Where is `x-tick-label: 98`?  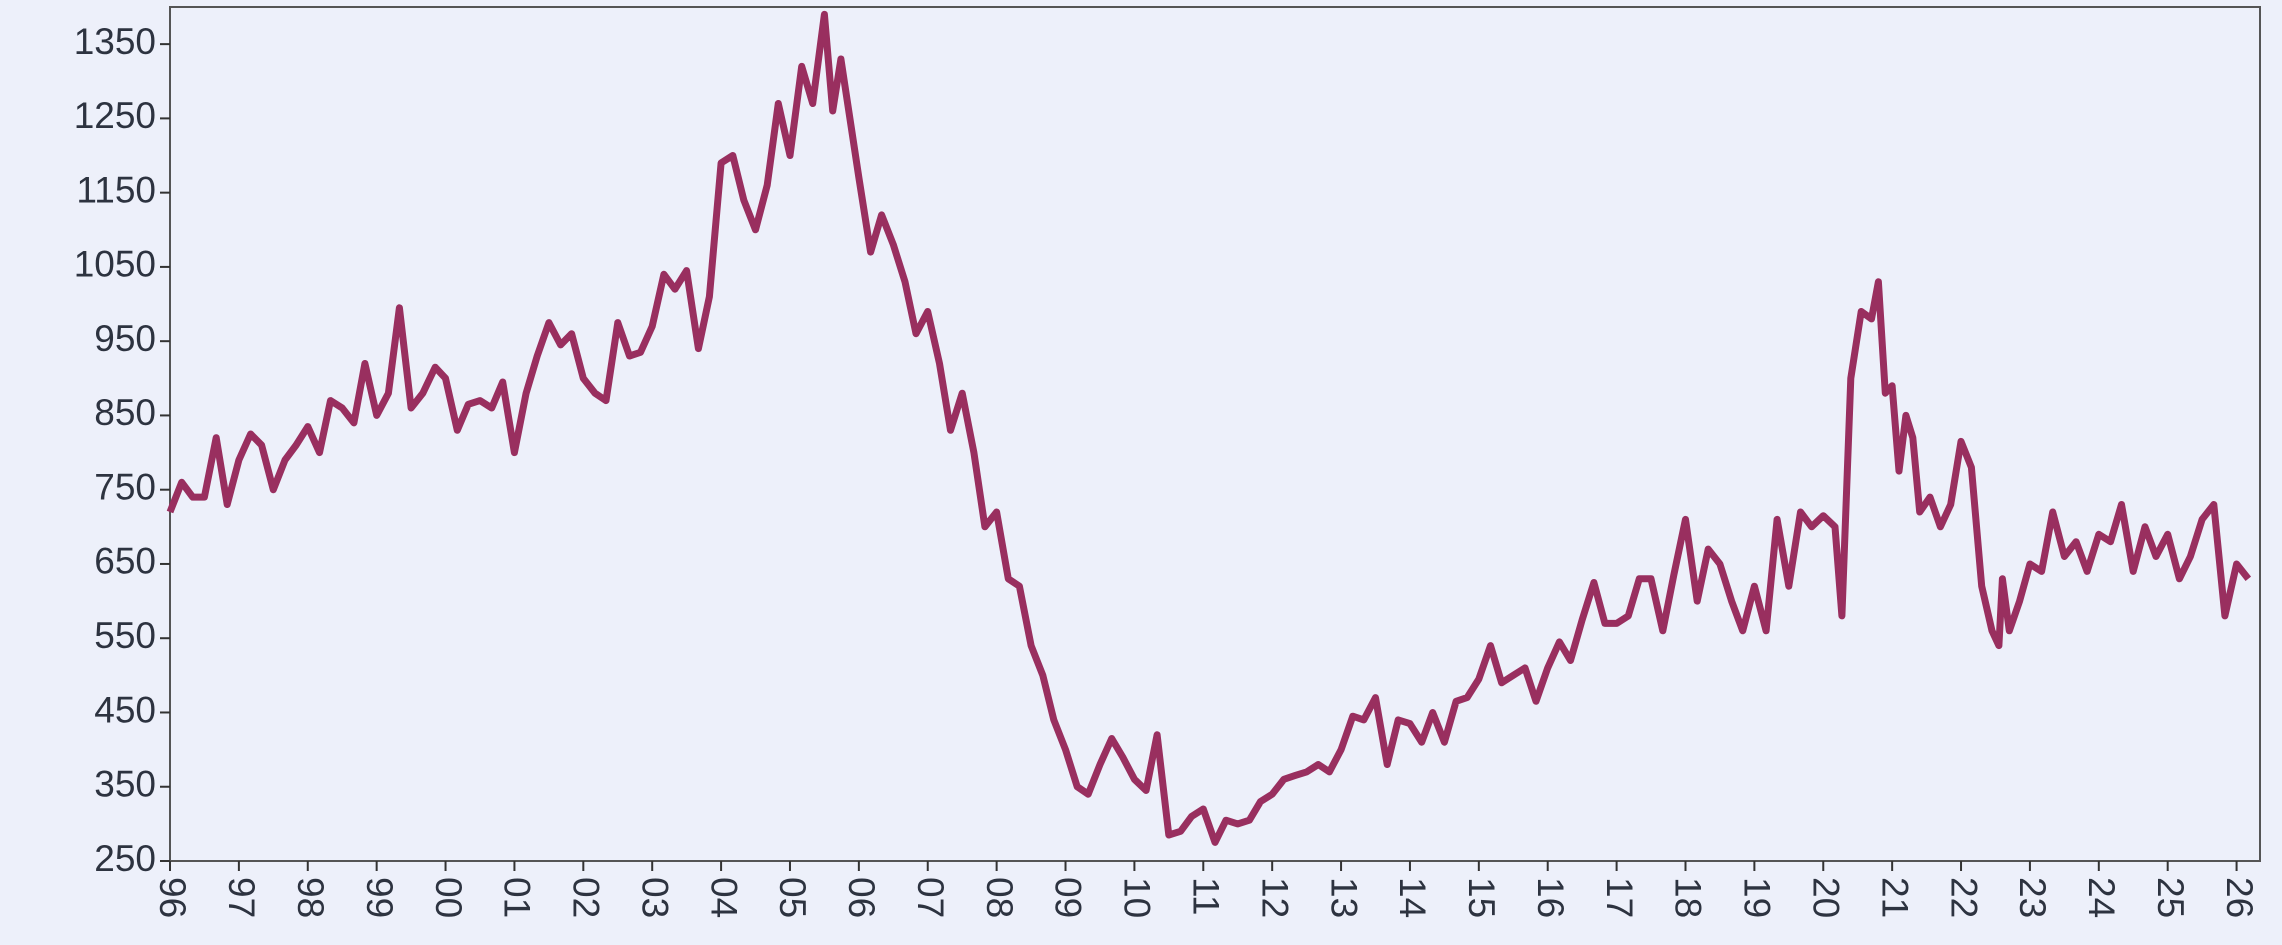
x-tick-label: 98 is located at coordinates (310, 897).